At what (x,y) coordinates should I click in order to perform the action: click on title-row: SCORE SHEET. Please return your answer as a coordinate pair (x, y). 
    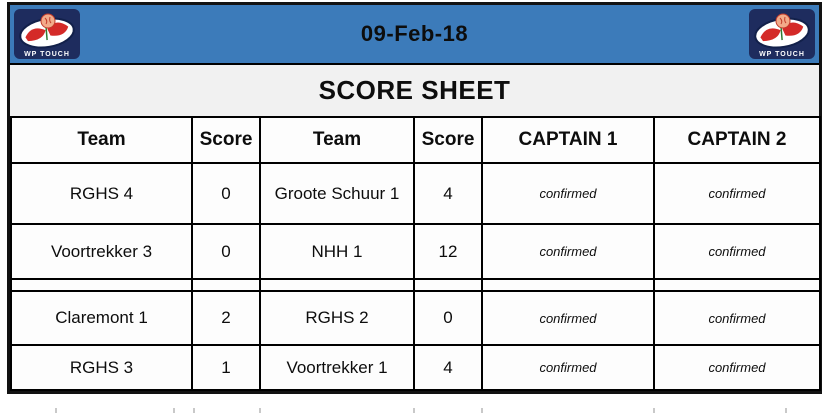
    Looking at the image, I should click on (414, 89).